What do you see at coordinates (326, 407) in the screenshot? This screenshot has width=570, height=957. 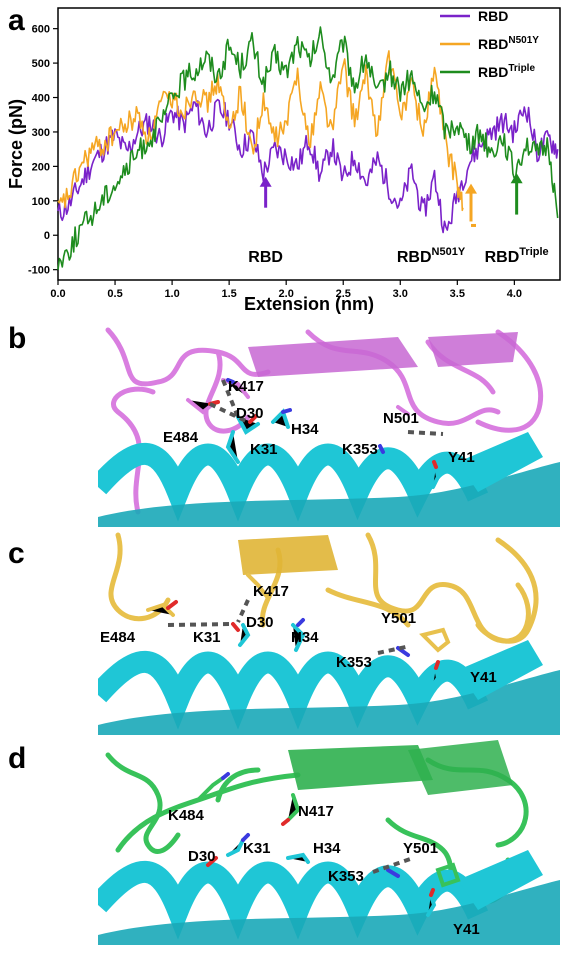 I see `hbonds-b` at bounding box center [326, 407].